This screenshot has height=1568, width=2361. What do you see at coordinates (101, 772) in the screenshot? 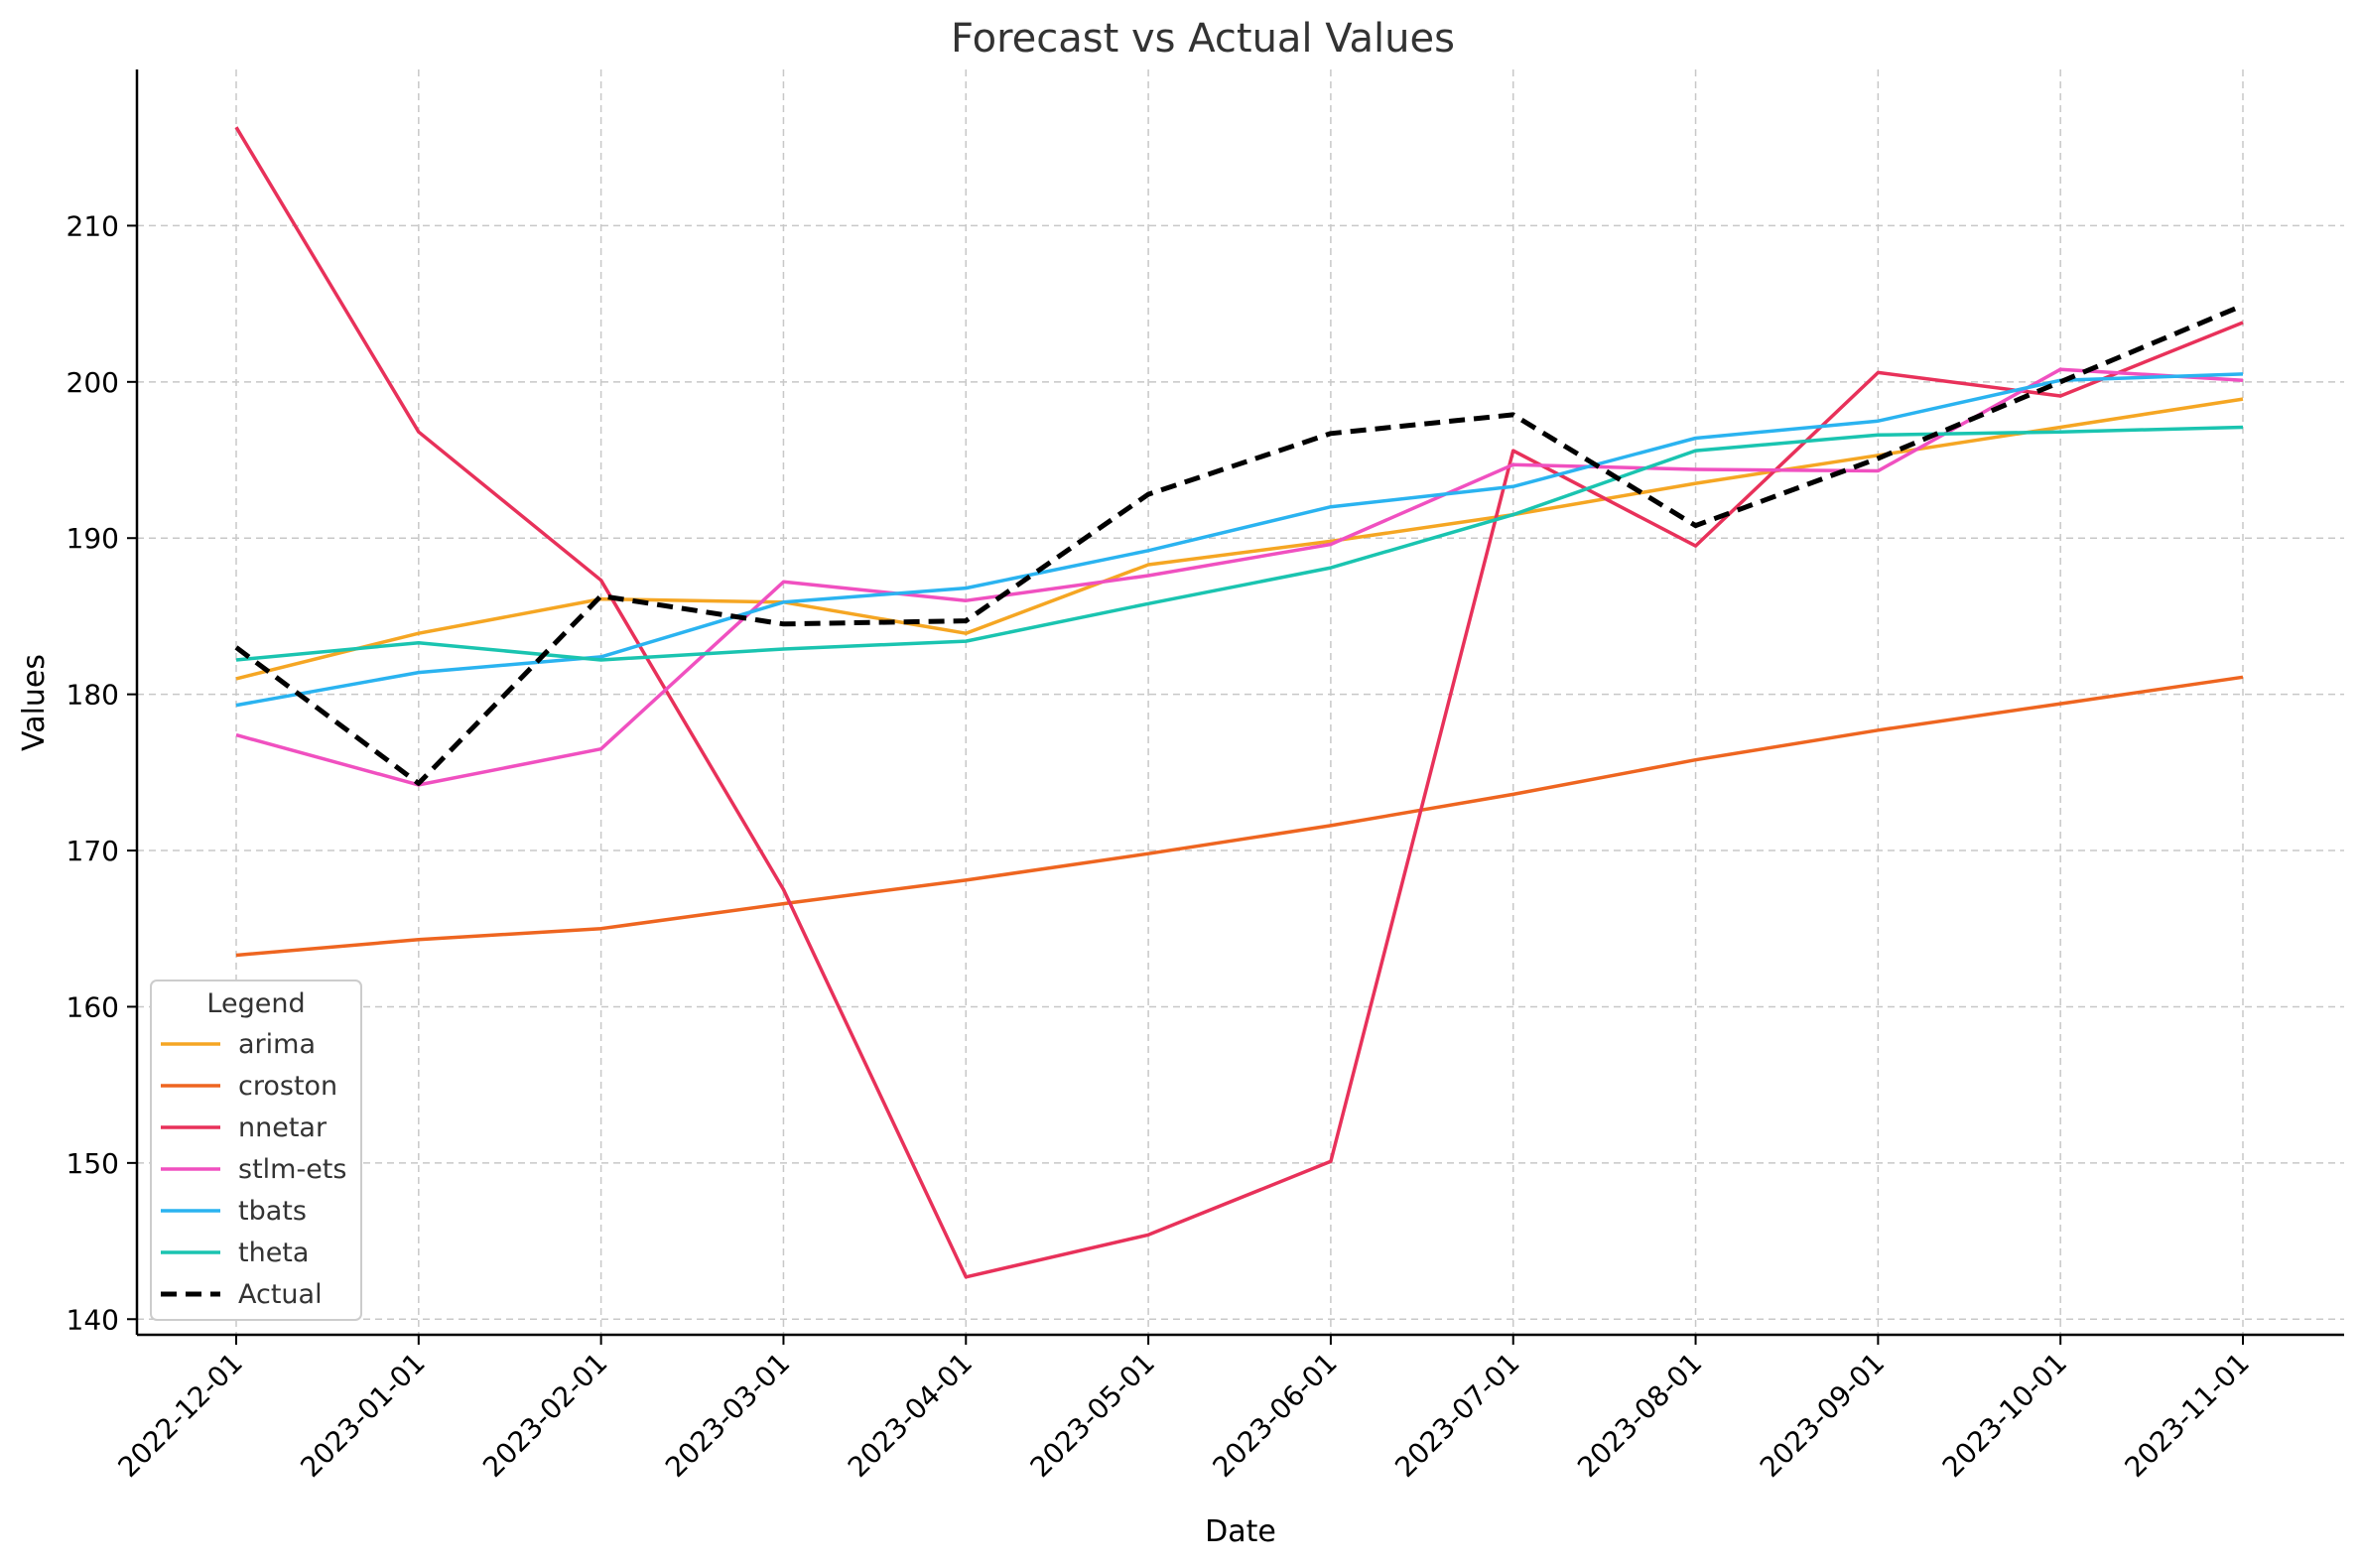
I see `y-ticks: 140 150 160 170 180 190 200 210` at bounding box center [101, 772].